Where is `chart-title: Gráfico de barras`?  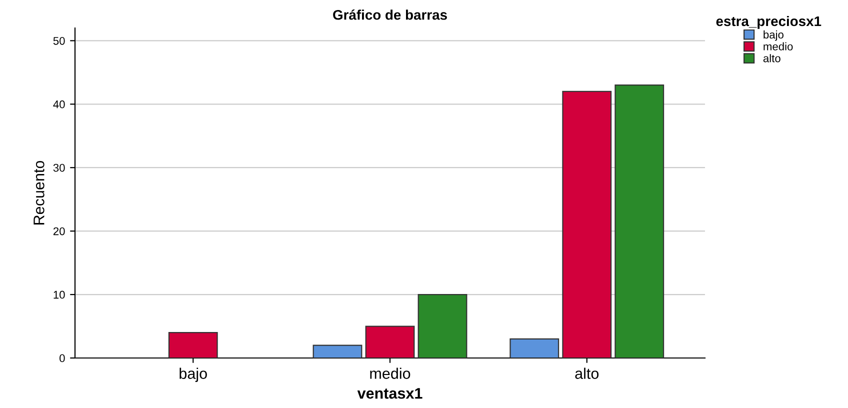 chart-title: Gráfico de barras is located at coordinates (390, 14).